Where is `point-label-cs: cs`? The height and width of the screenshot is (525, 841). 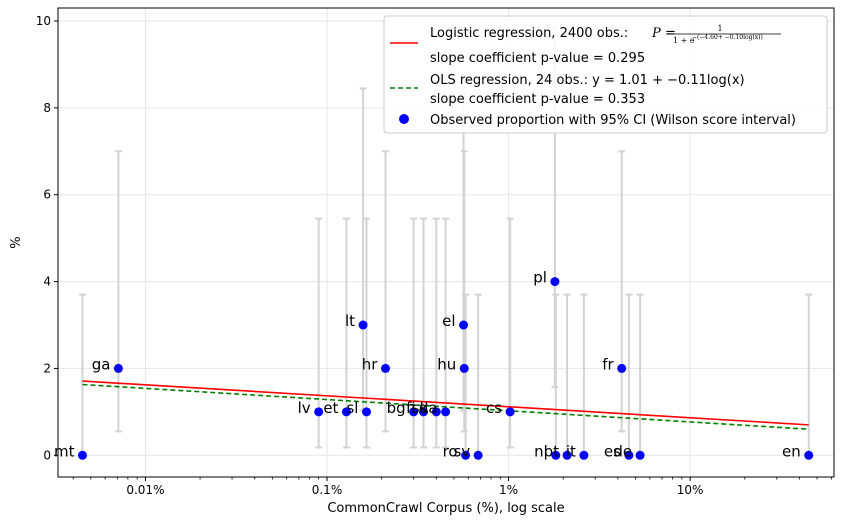 point-label-cs: cs is located at coordinates (494, 408).